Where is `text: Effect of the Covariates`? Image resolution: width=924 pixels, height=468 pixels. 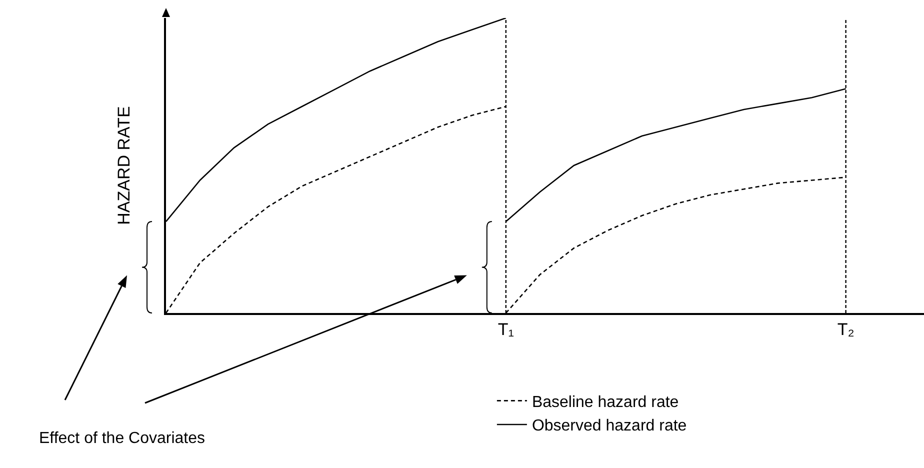
text: Effect of the Covariates is located at coordinates (122, 438).